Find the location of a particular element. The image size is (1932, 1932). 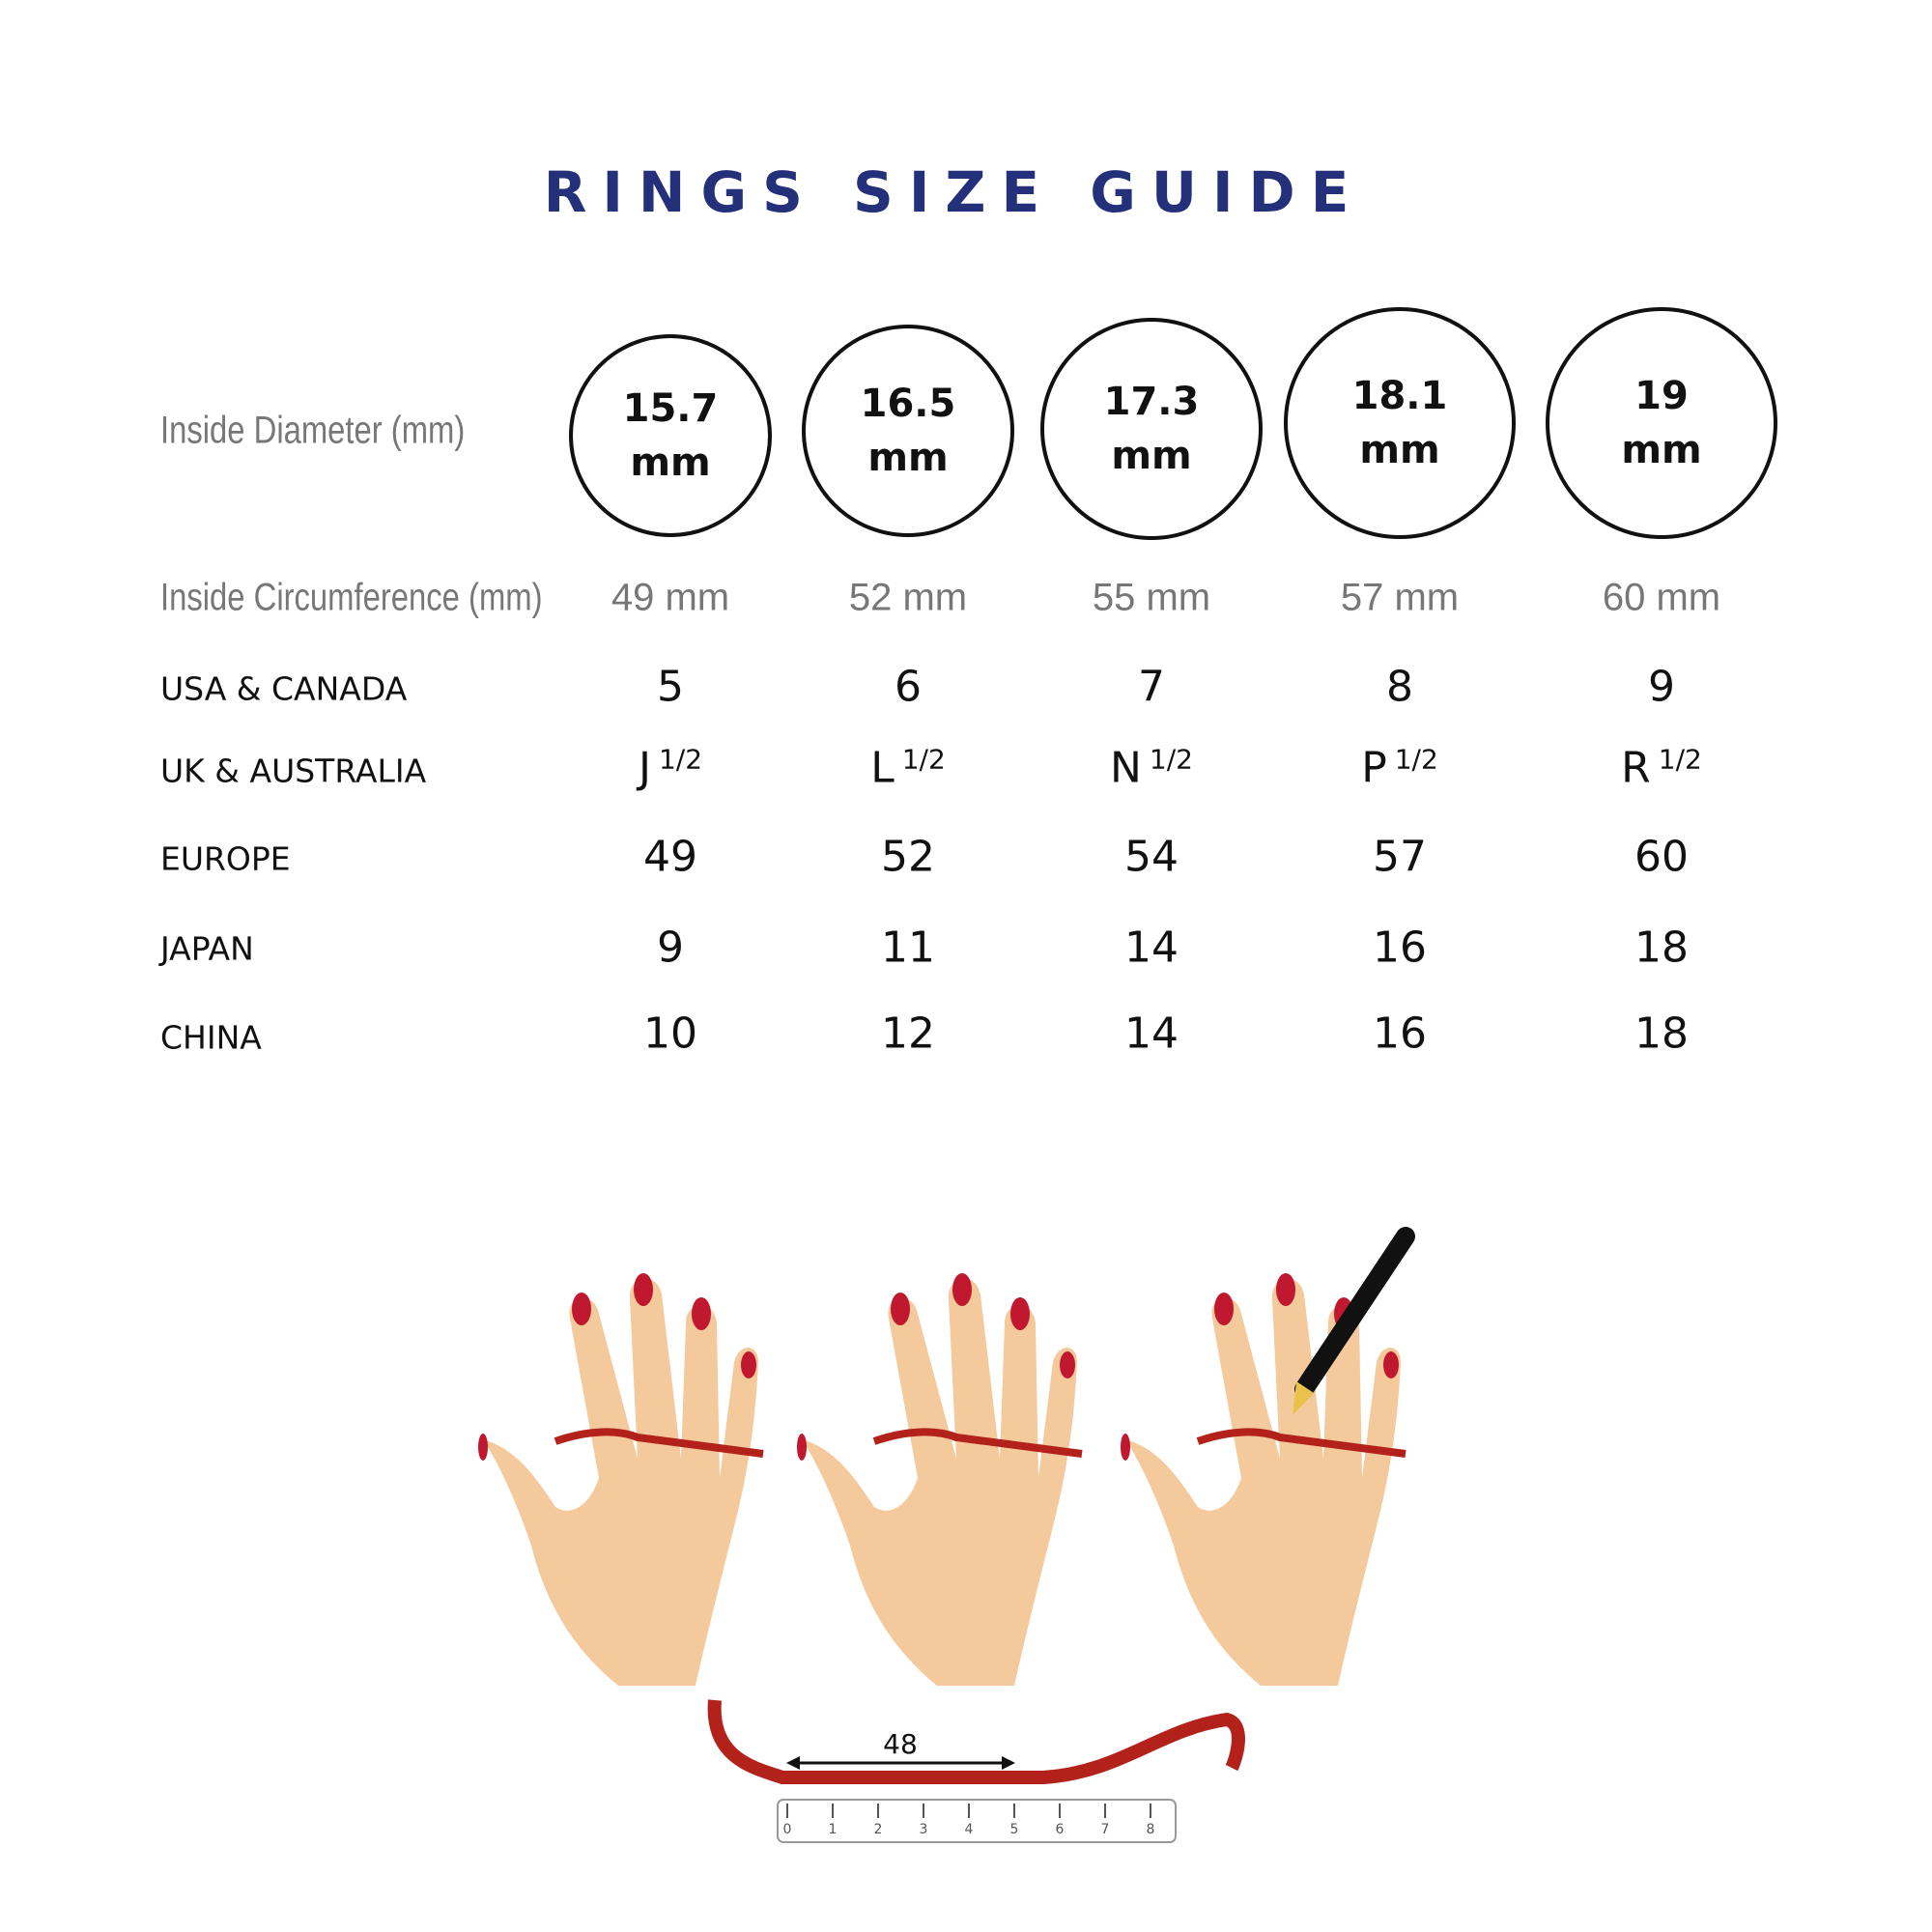

diameter-label: Inside Diameter (mm) is located at coordinates (313, 430).